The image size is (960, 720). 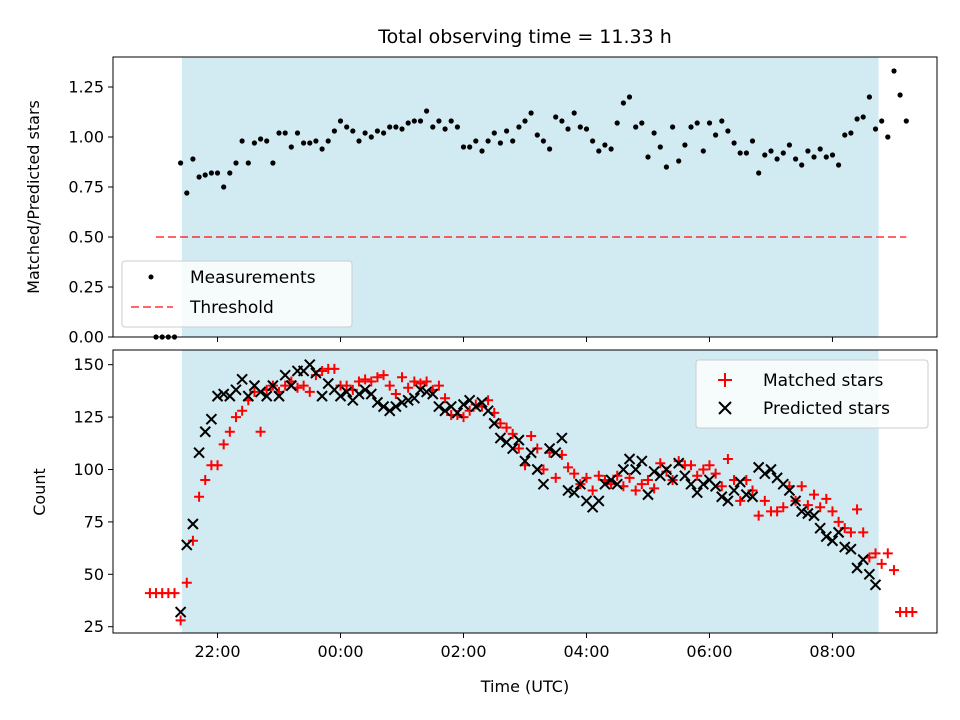 What do you see at coordinates (725, 408) in the screenshot?
I see `legend-predicted-marker` at bounding box center [725, 408].